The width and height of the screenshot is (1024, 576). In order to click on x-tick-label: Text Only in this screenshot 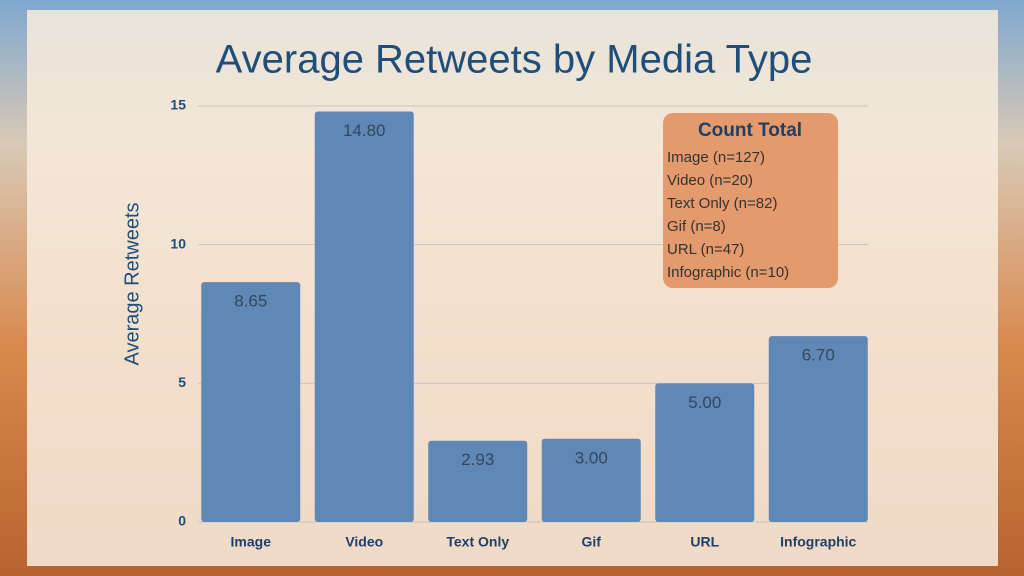, I will do `click(477, 542)`.